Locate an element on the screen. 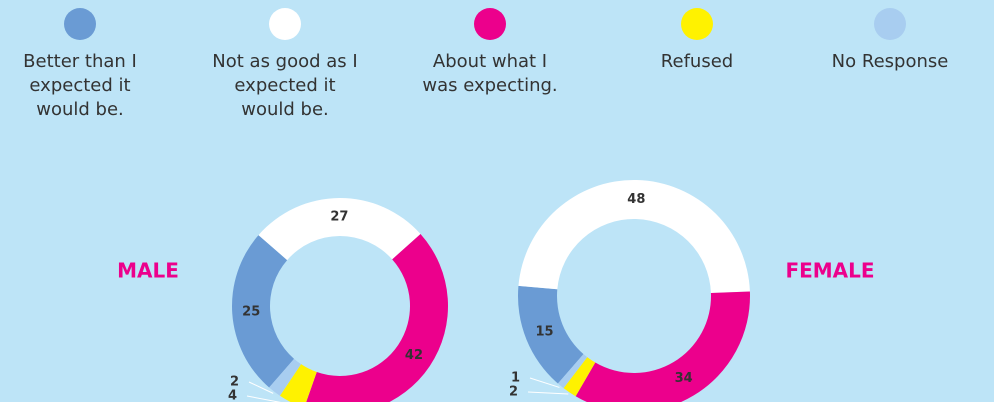 The height and width of the screenshot is (402, 994). data-label: 27 is located at coordinates (339, 217).